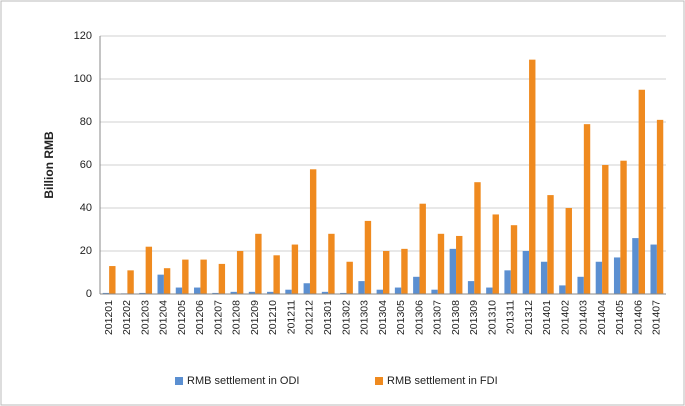 The image size is (685, 406). I want to click on x-tick-label: 201403, so click(584, 317).